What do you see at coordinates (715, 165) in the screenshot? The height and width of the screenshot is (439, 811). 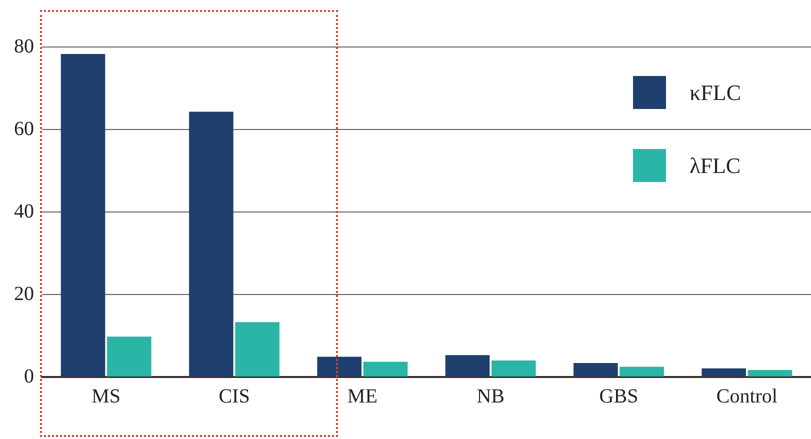 I see `legend-label: λFLC` at bounding box center [715, 165].